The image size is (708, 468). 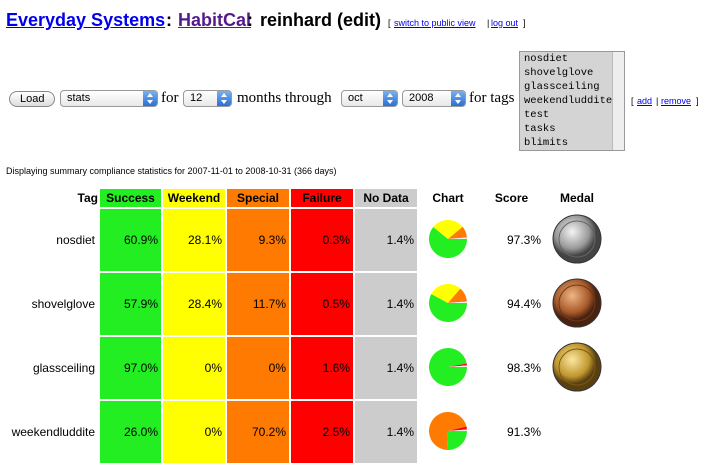 What do you see at coordinates (676, 101) in the screenshot?
I see `remove-link: remove` at bounding box center [676, 101].